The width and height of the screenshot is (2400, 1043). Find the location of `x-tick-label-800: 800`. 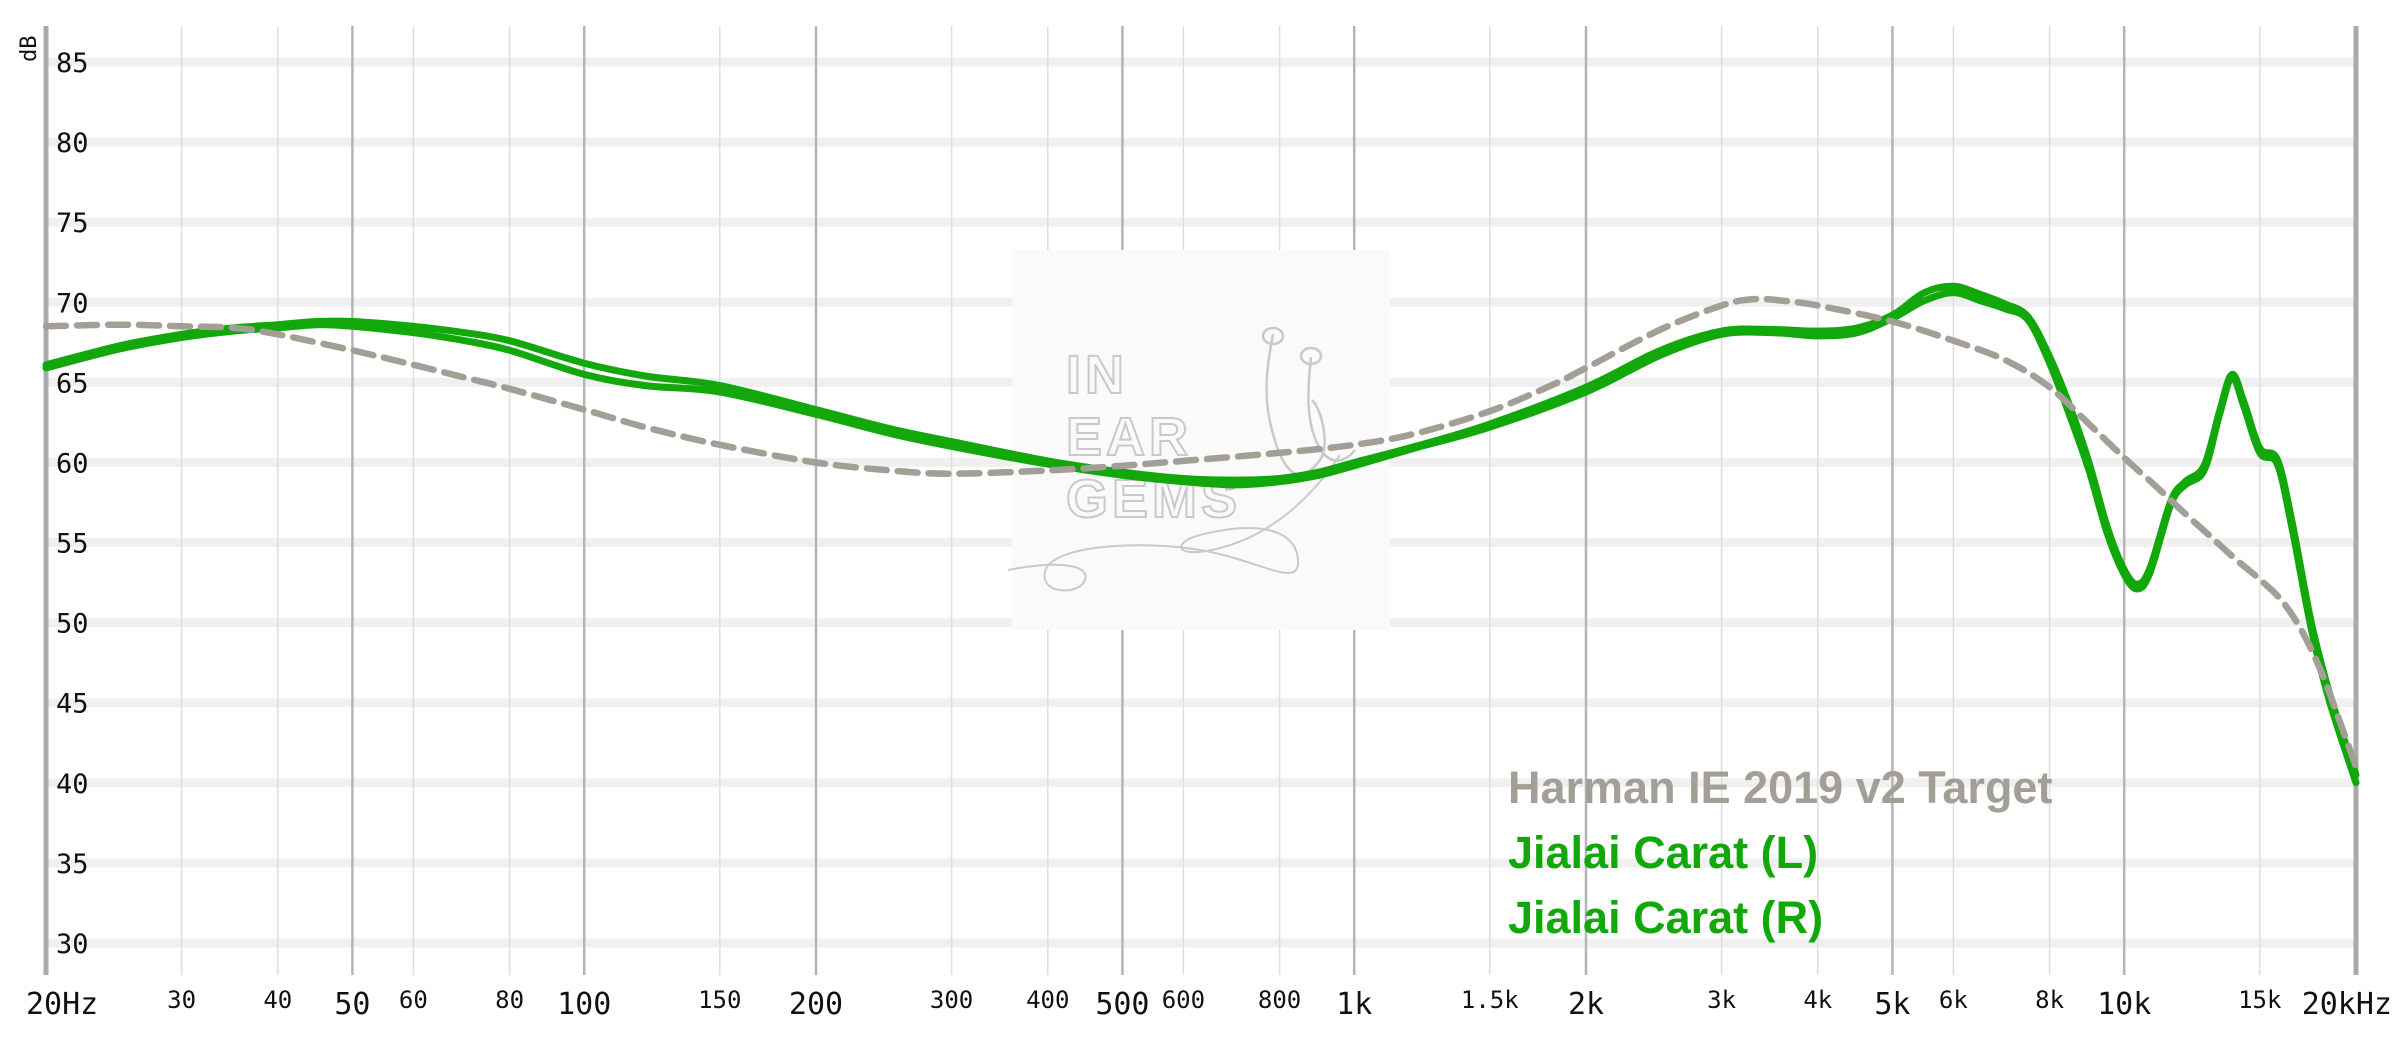

x-tick-label-800: 800 is located at coordinates (1279, 1000).